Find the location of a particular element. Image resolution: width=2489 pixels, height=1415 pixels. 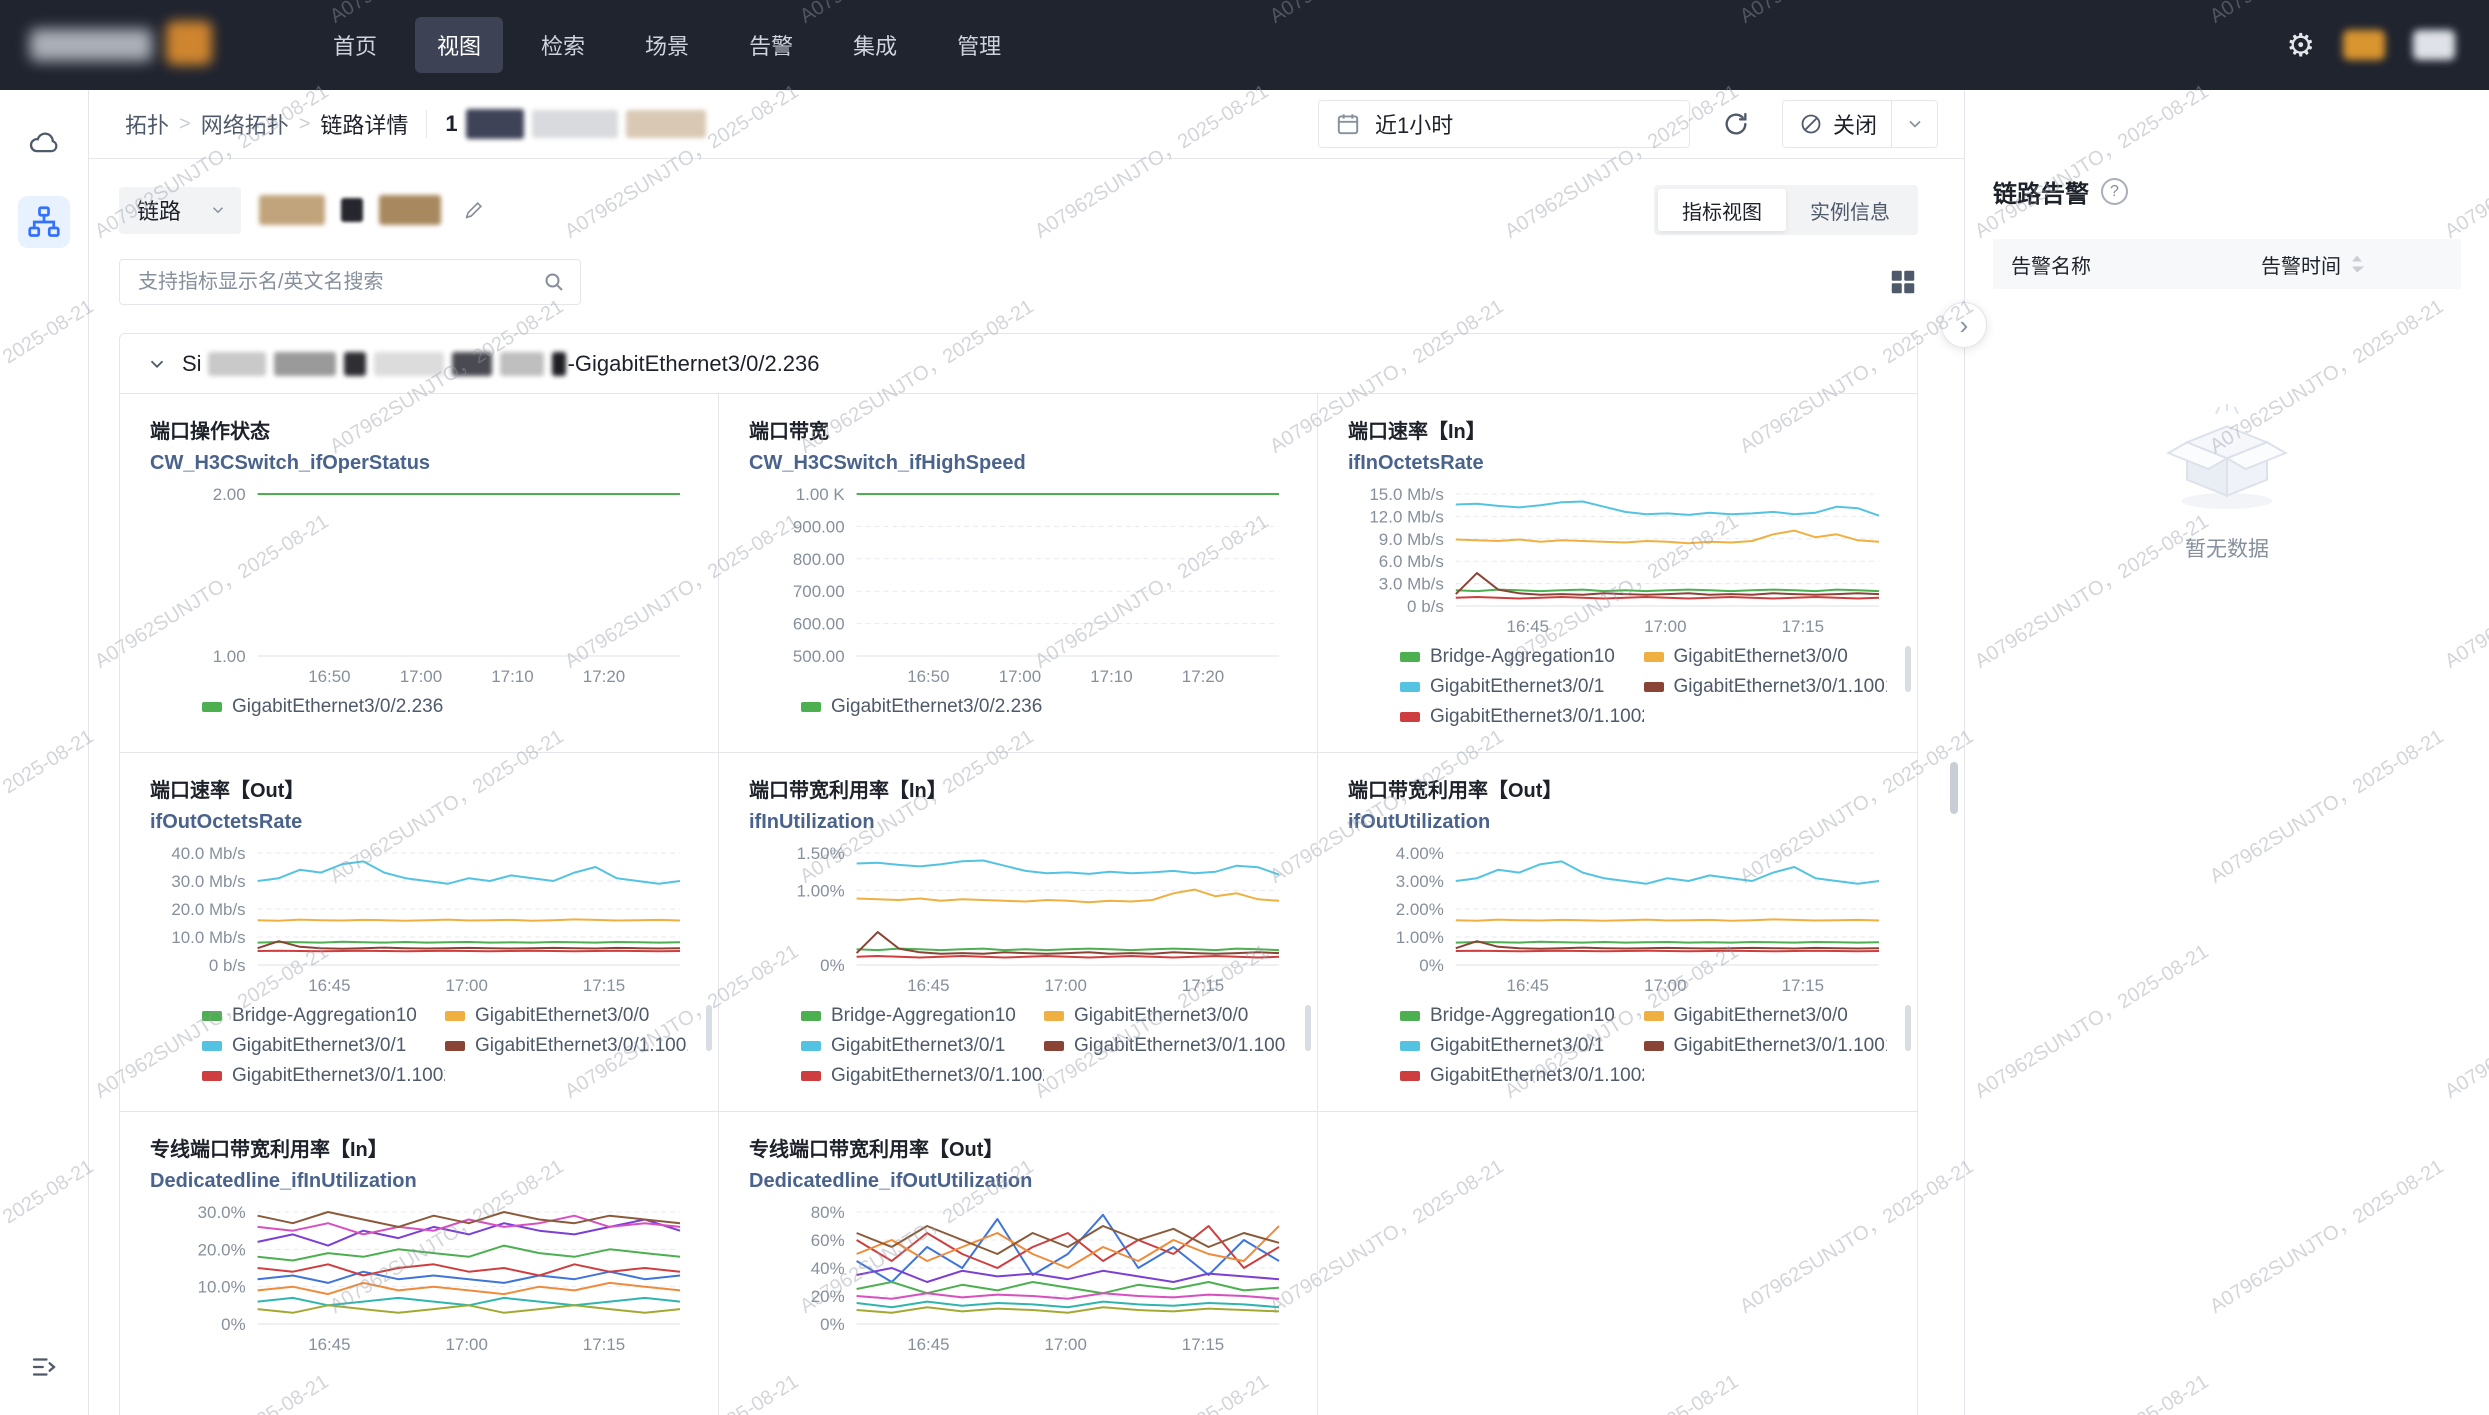

section-header: Si -GigabitEthernet3/0/2.236 is located at coordinates (1018, 364).